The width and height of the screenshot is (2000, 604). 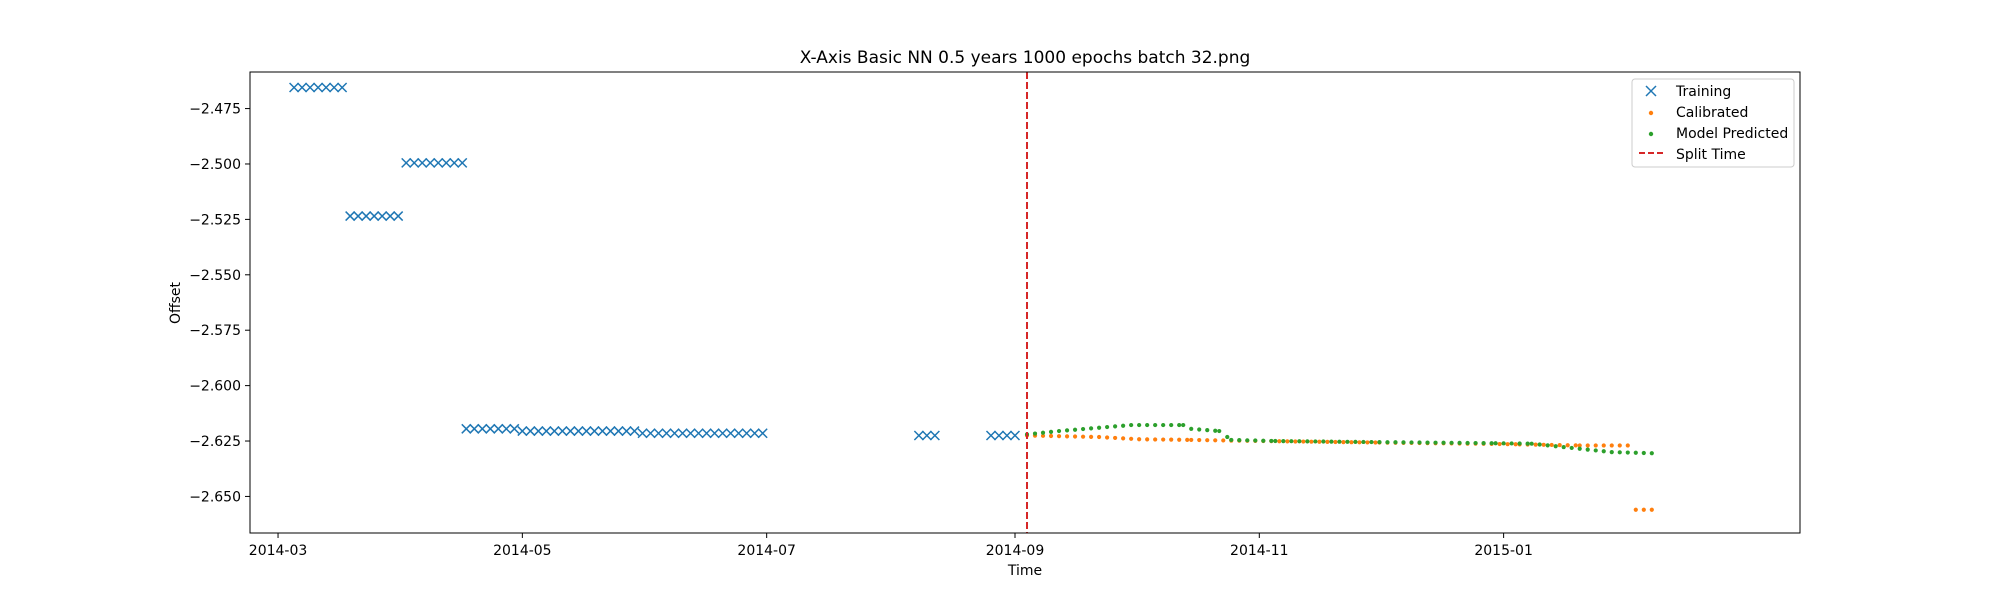 I want to click on y-tick-label: −2.650, so click(x=215, y=497).